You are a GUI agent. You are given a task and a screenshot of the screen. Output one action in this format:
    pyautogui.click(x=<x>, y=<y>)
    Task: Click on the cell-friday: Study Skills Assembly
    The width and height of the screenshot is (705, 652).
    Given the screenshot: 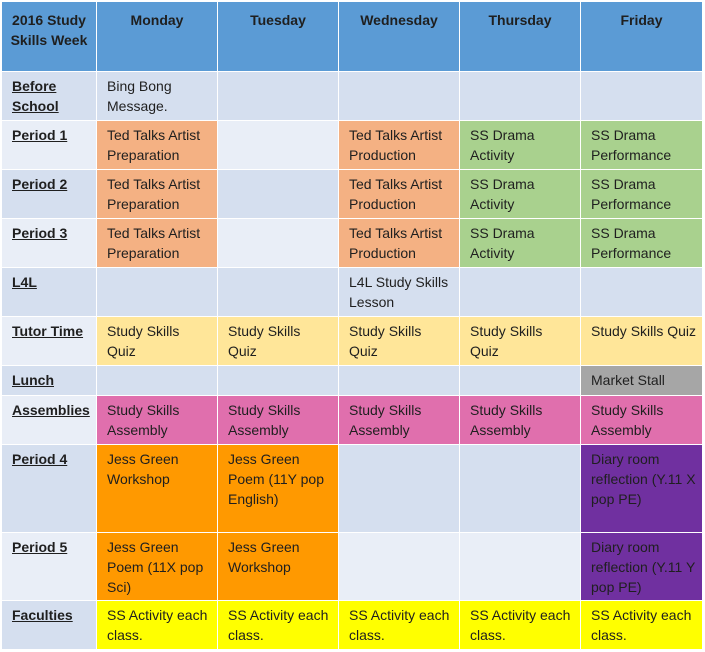 What is the action you would take?
    pyautogui.click(x=641, y=420)
    